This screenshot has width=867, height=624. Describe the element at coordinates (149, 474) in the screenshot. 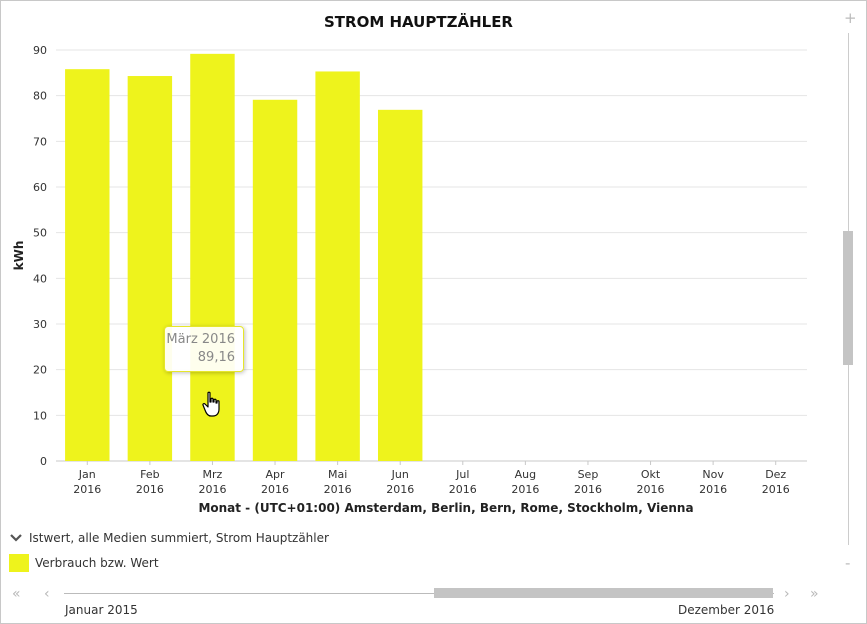

I see `x-tick-label-month: Feb` at that location.